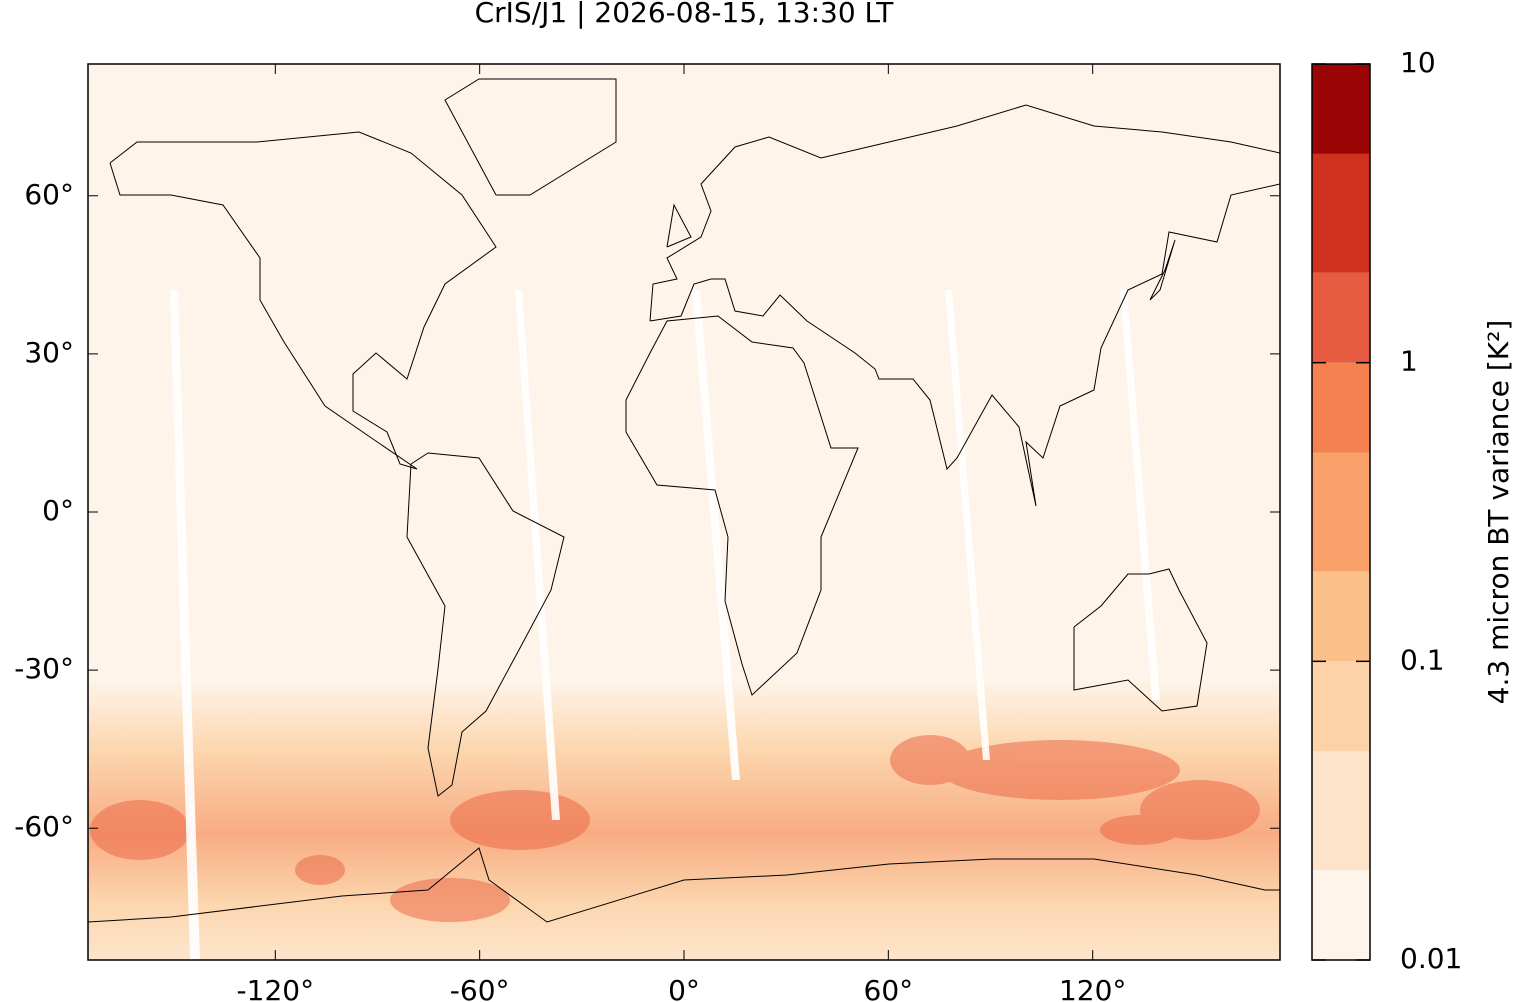 Image resolution: width=1519 pixels, height=1002 pixels. What do you see at coordinates (44, 668) in the screenshot?
I see `y-tick-label: -30°` at bounding box center [44, 668].